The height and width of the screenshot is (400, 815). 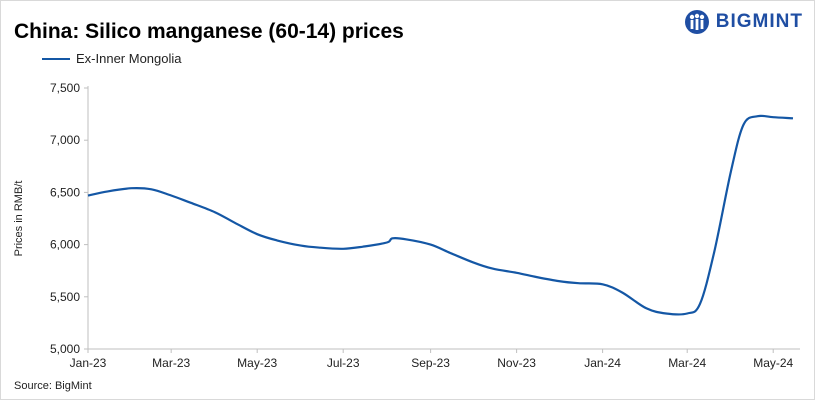 What do you see at coordinates (19, 219) in the screenshot?
I see `y-axis-label: Prices in RMB/t` at bounding box center [19, 219].